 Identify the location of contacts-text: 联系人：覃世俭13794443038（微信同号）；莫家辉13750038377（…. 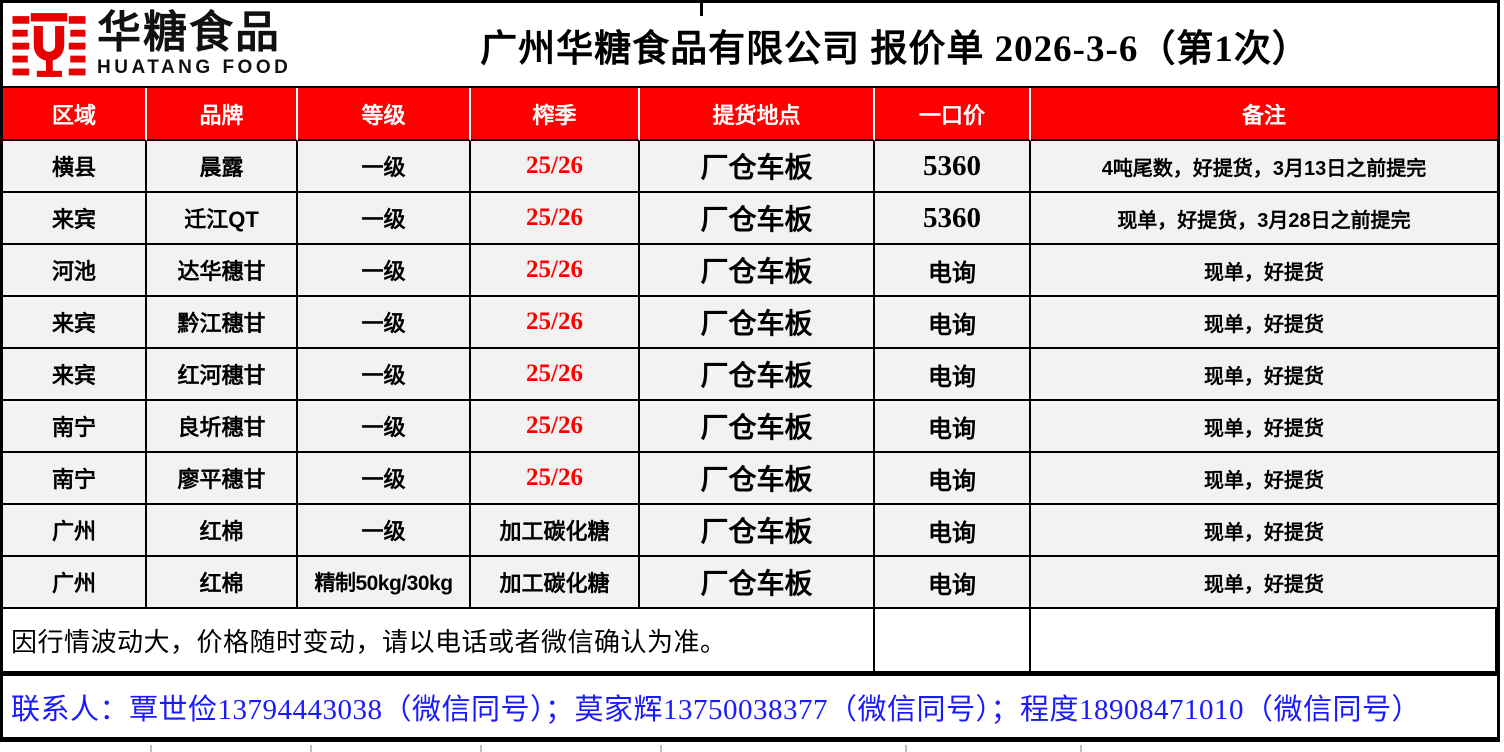
(750, 706).